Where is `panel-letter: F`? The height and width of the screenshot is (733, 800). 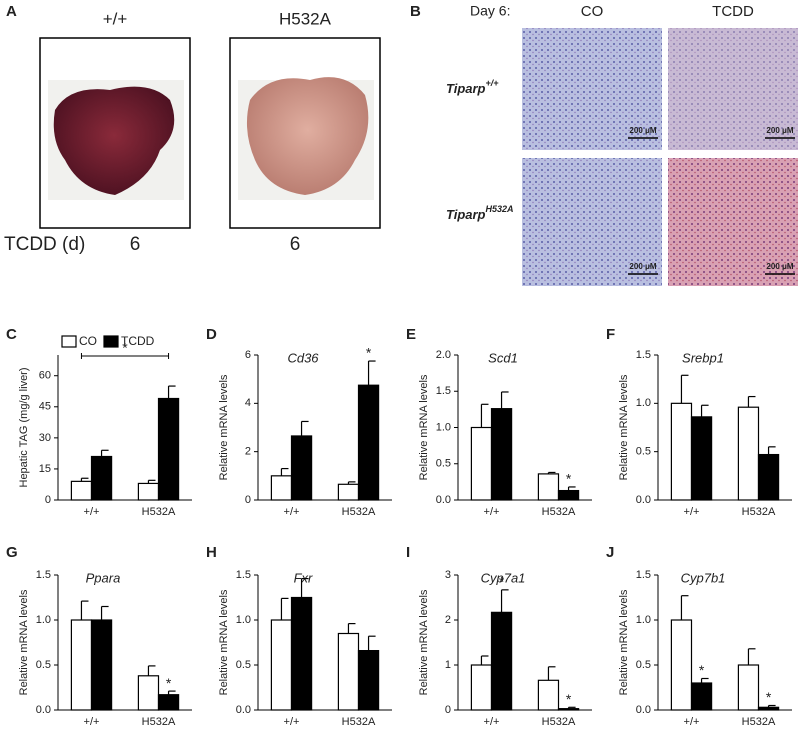
panel-letter: F is located at coordinates (610, 334).